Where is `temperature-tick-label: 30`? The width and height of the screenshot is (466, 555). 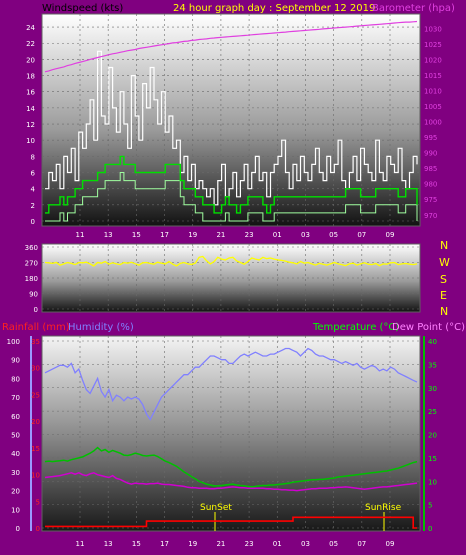
temperature-tick-label: 30 is located at coordinates (432, 389).